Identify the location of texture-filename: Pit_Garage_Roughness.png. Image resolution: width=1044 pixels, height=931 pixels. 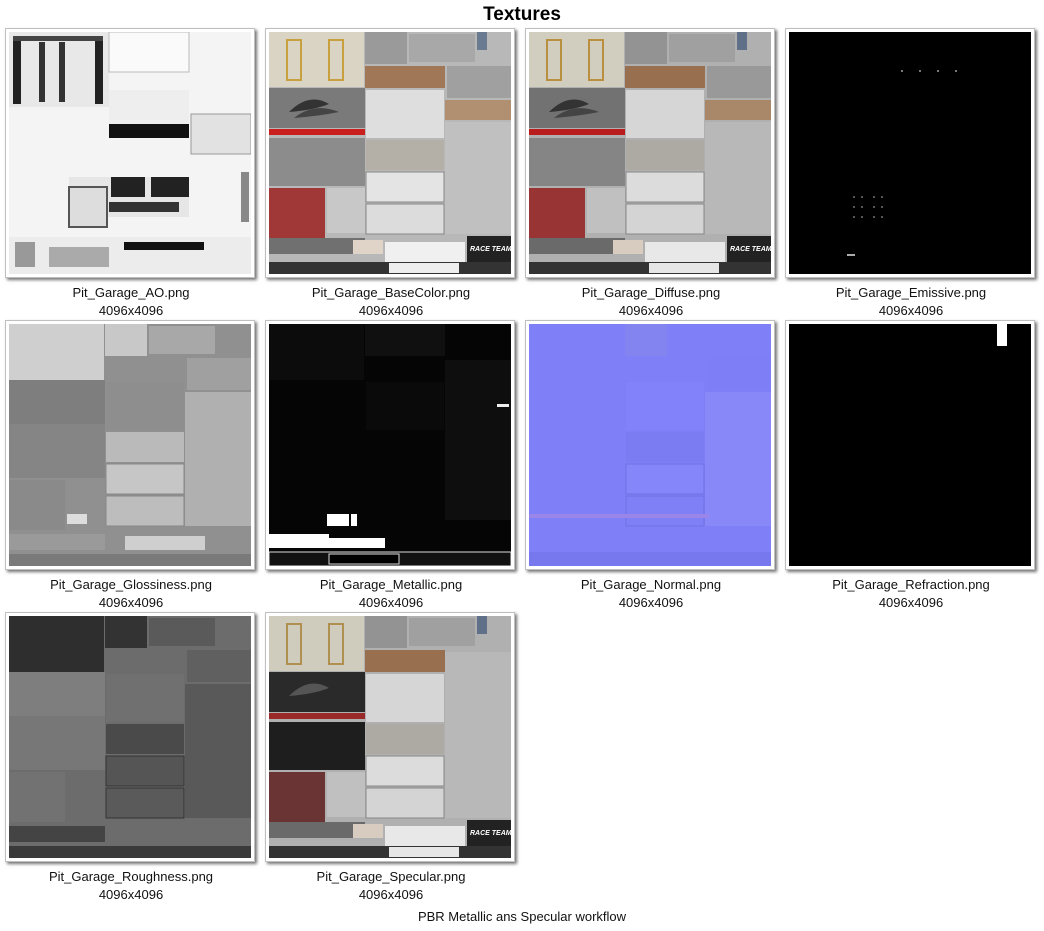
(131, 876).